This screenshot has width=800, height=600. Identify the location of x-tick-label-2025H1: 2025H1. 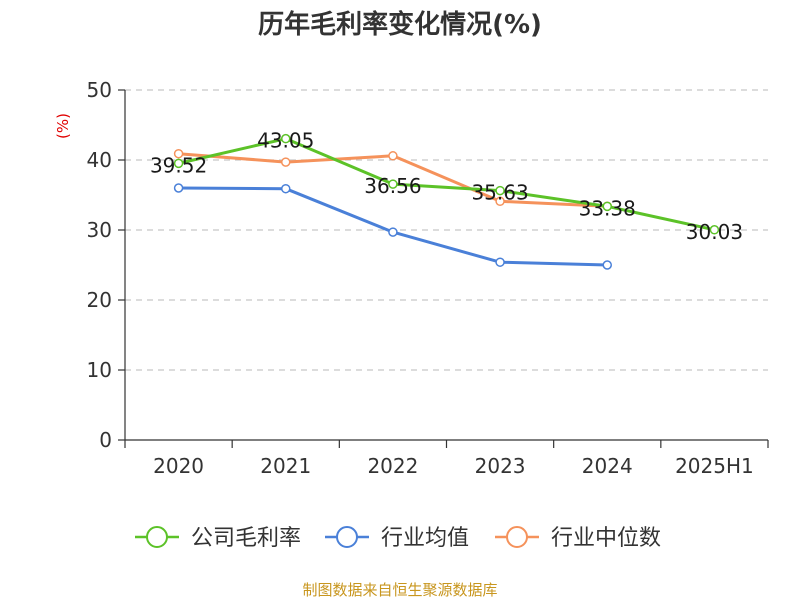
(714, 466).